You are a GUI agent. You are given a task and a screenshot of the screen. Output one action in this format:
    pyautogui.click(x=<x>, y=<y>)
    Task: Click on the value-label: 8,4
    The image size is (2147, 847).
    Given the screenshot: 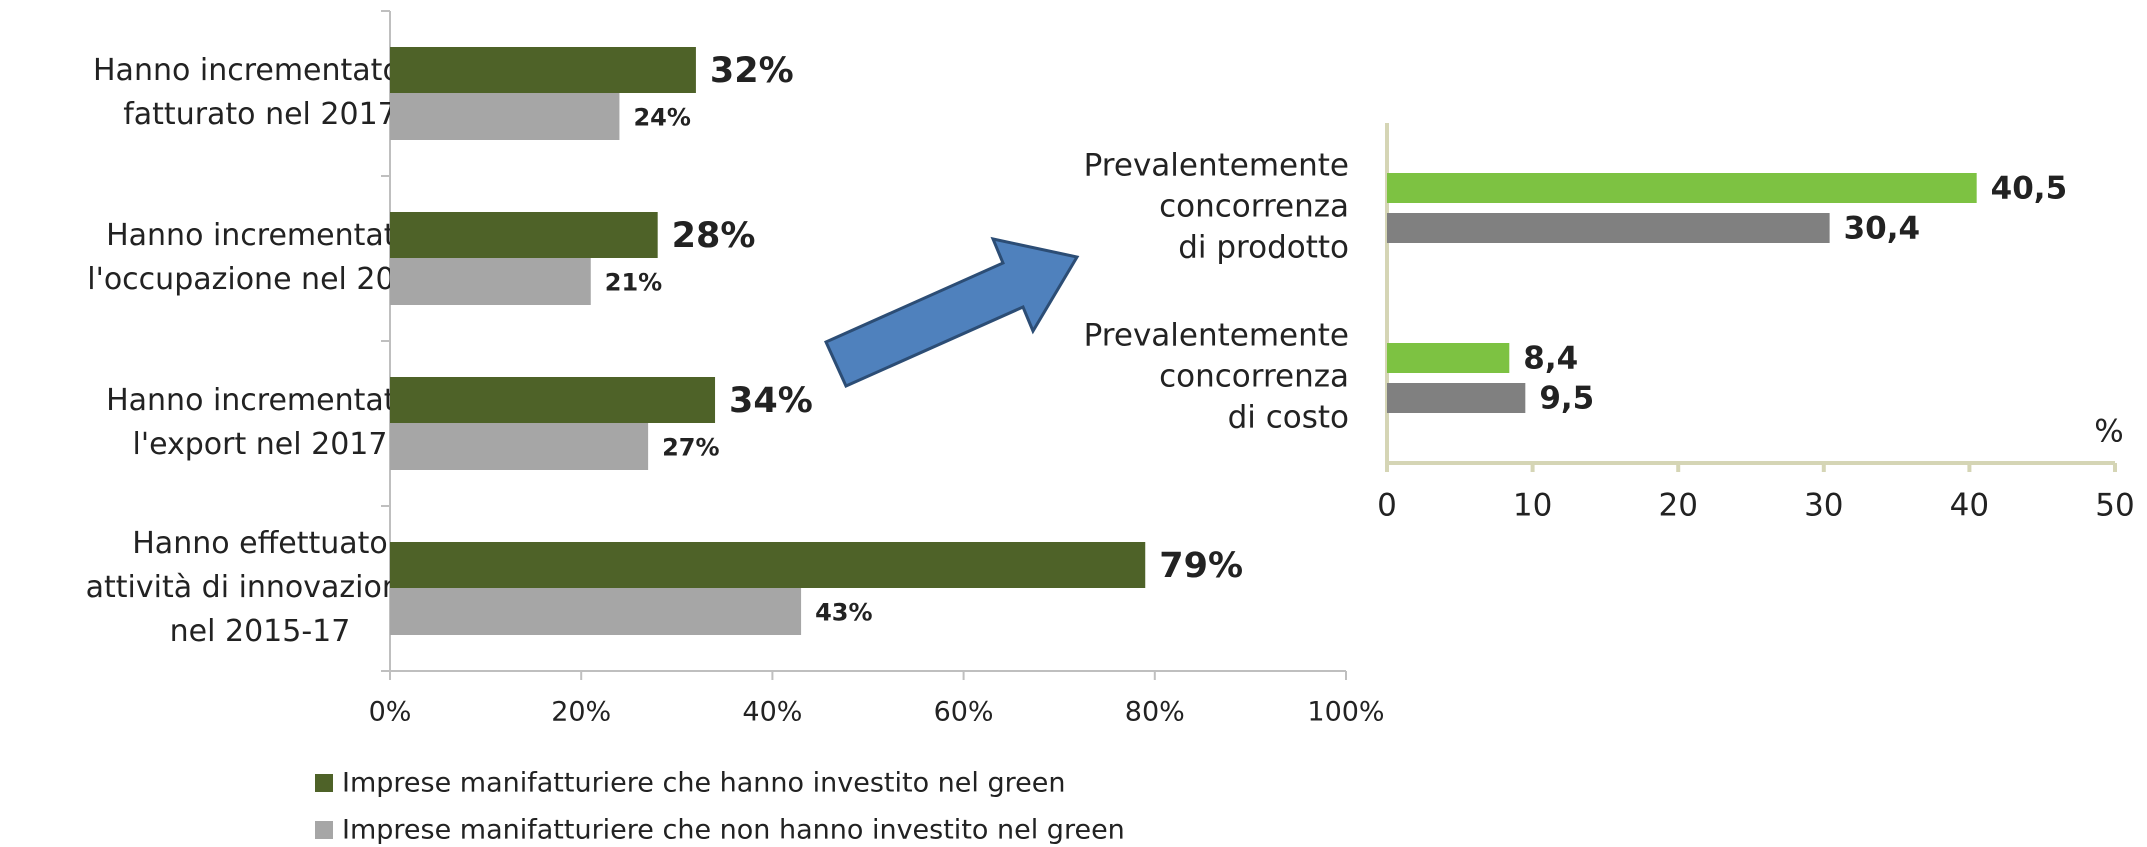 What is the action you would take?
    pyautogui.click(x=1550, y=359)
    